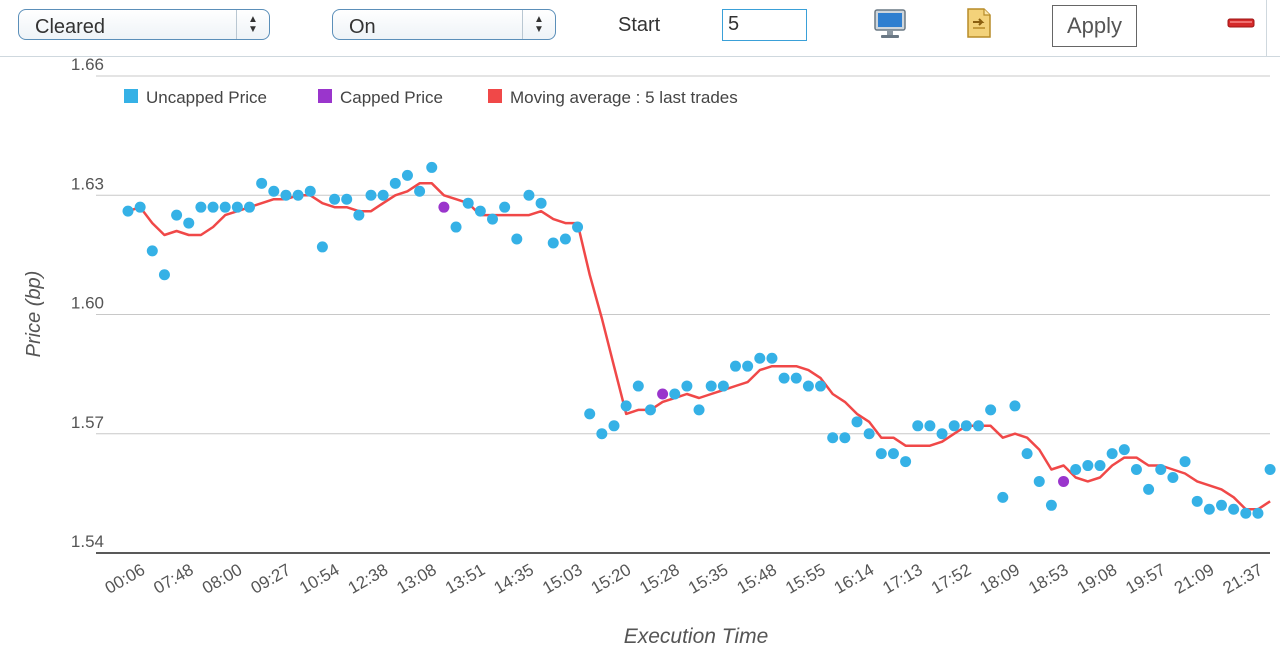 Image resolution: width=1280 pixels, height=666 pixels. Describe the element at coordinates (1000, 579) in the screenshot. I see `x-tick-label: 18:09` at that location.